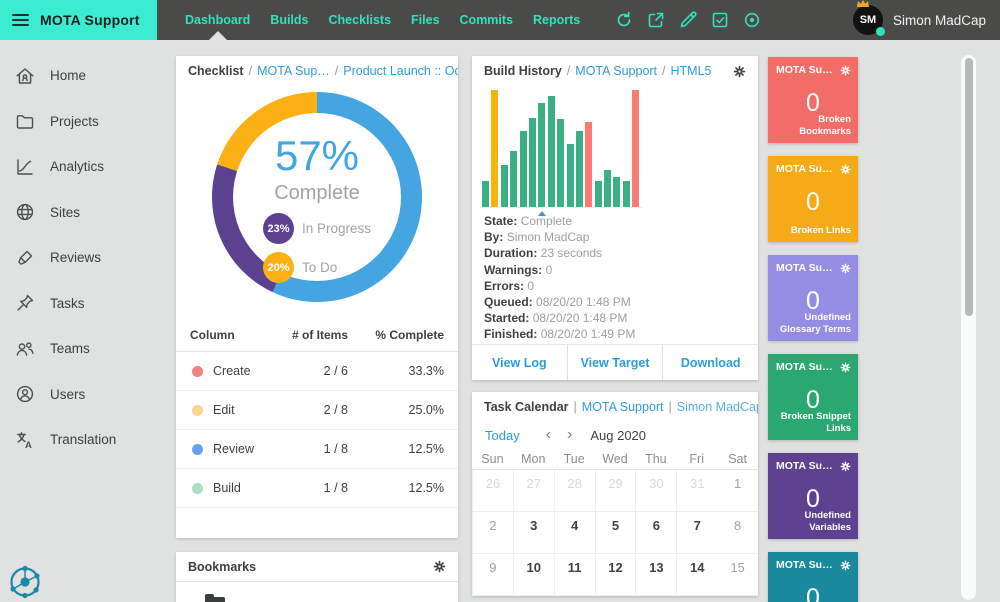 Image resolution: width=1000 pixels, height=602 pixels. What do you see at coordinates (90, 20) in the screenshot?
I see `brand-title: MOTA Support` at bounding box center [90, 20].